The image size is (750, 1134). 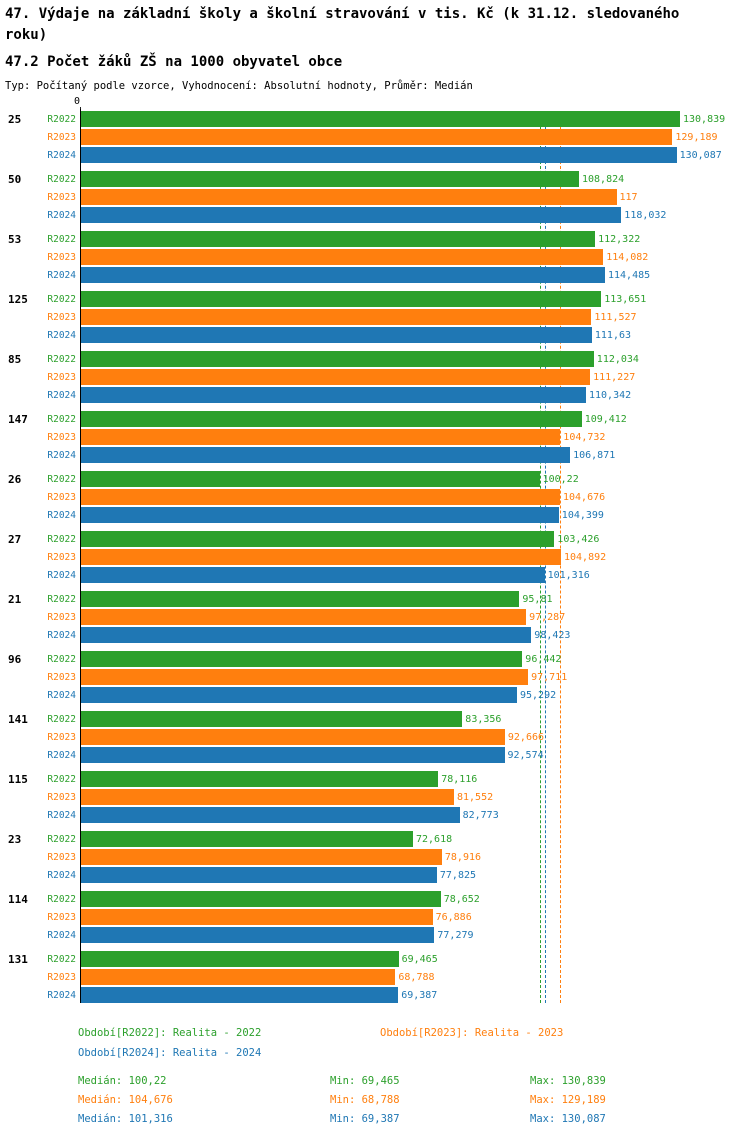 What do you see at coordinates (603, 179) in the screenshot?
I see `bar-value-label: 108,824` at bounding box center [603, 179].